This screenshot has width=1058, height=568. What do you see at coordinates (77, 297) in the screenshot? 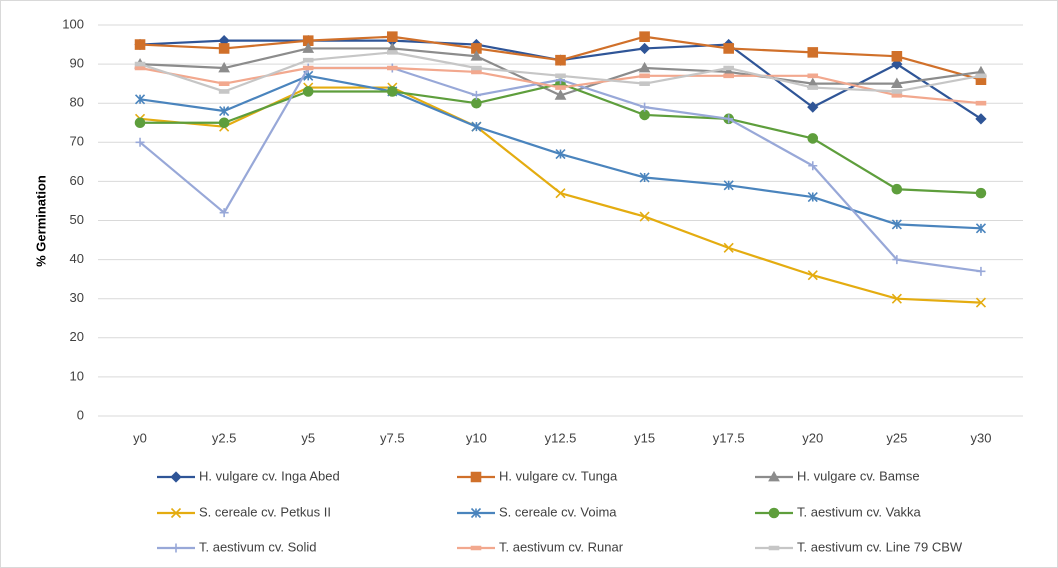
I see `y-tick-label: 30` at bounding box center [77, 297].